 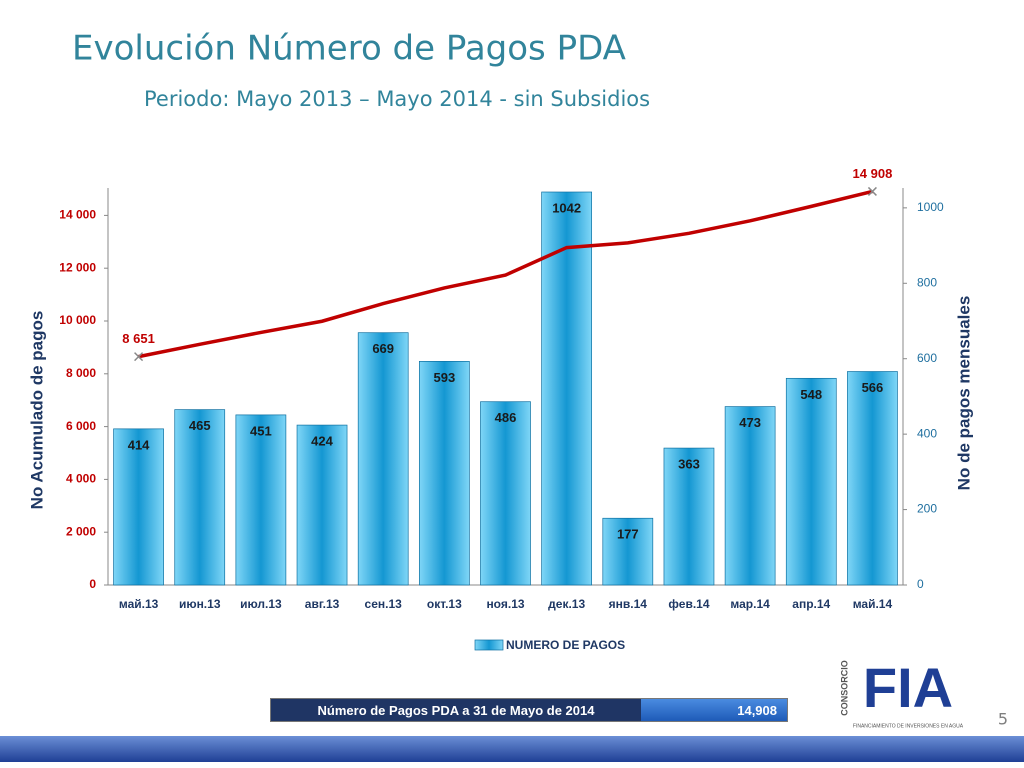 I want to click on x-tick-label: мар.14, so click(x=750, y=604).